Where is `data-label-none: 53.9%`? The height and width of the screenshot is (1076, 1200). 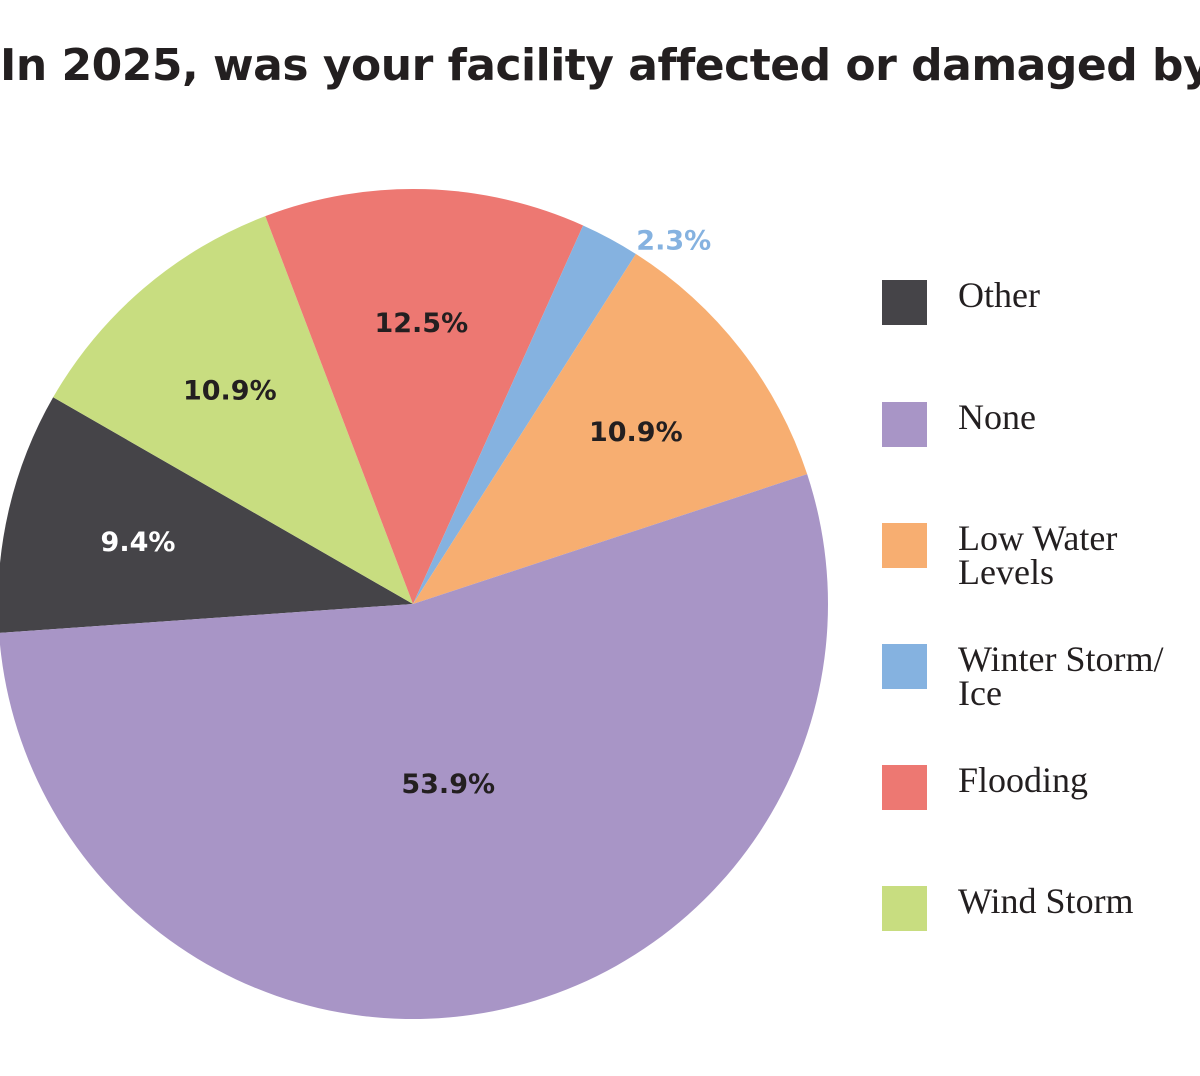
data-label-none: 53.9% is located at coordinates (448, 784).